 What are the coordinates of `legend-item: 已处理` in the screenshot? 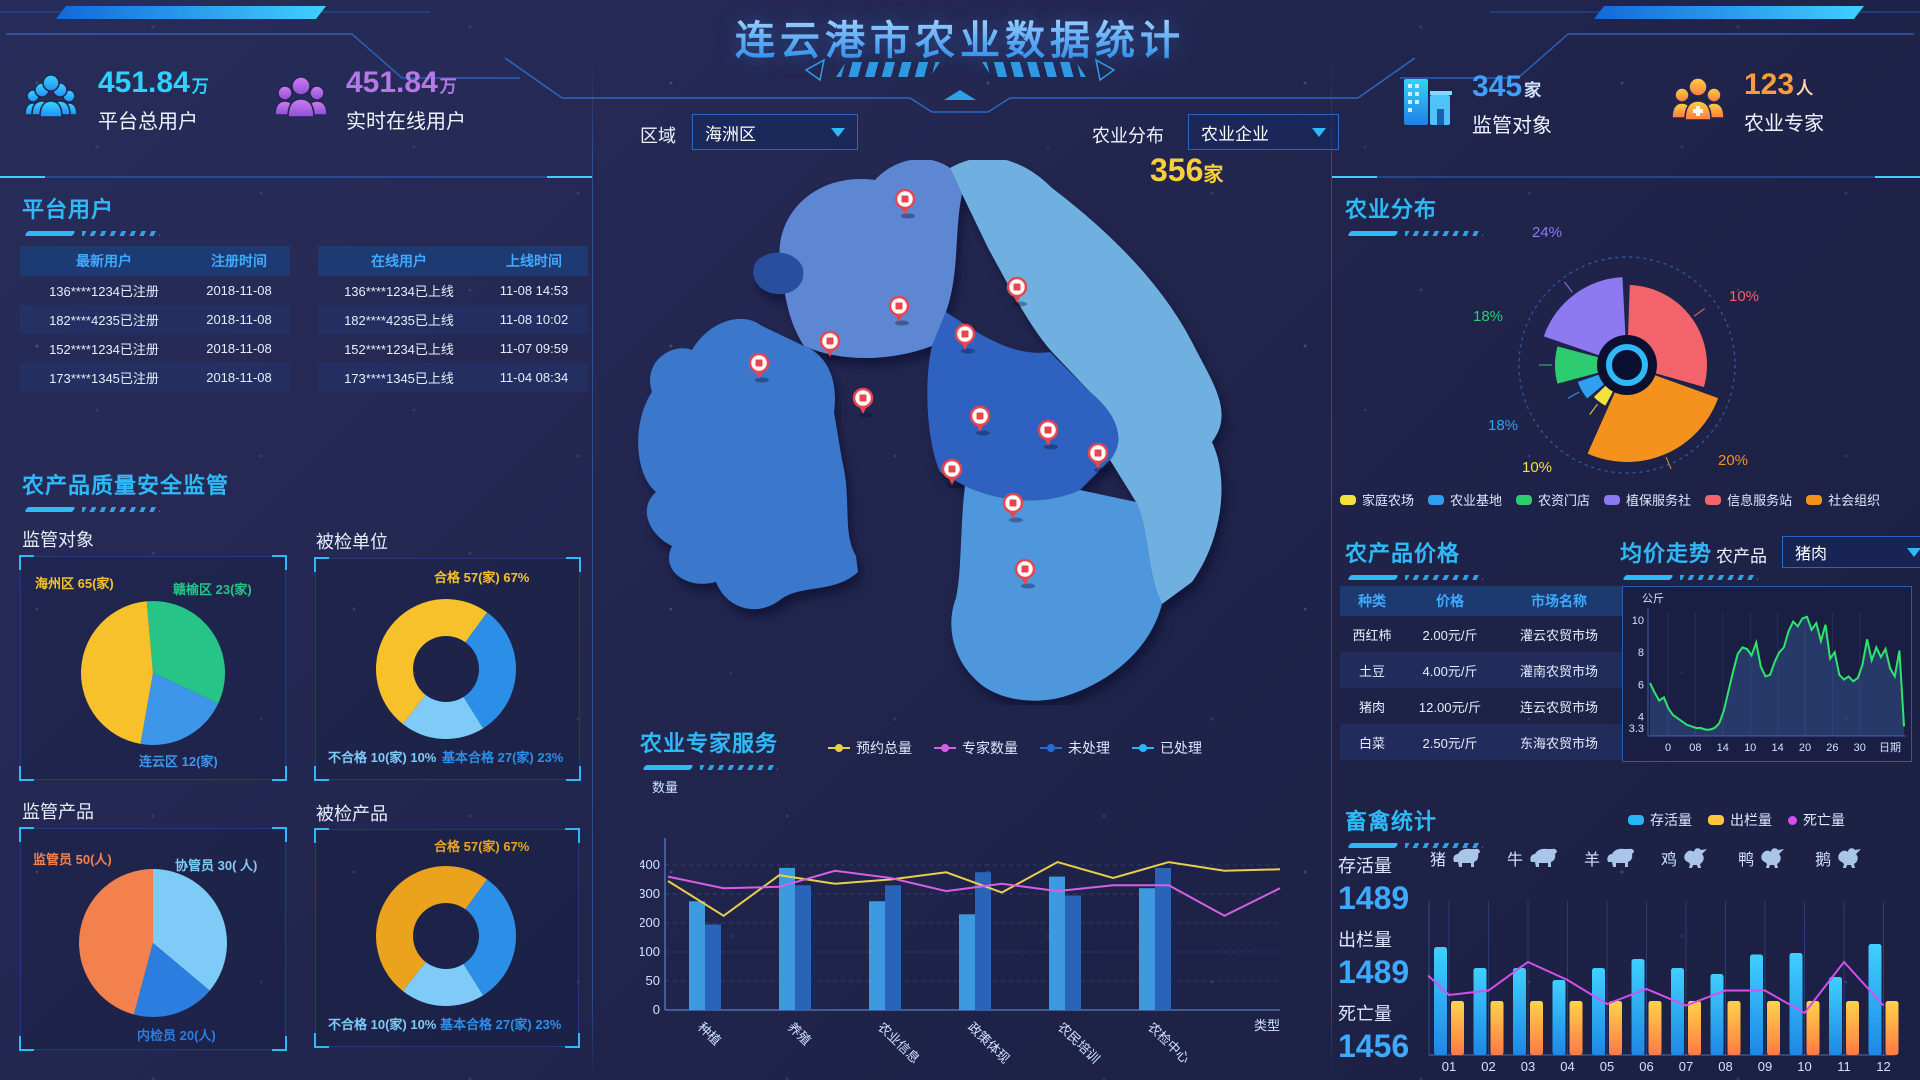 It's located at (1167, 748).